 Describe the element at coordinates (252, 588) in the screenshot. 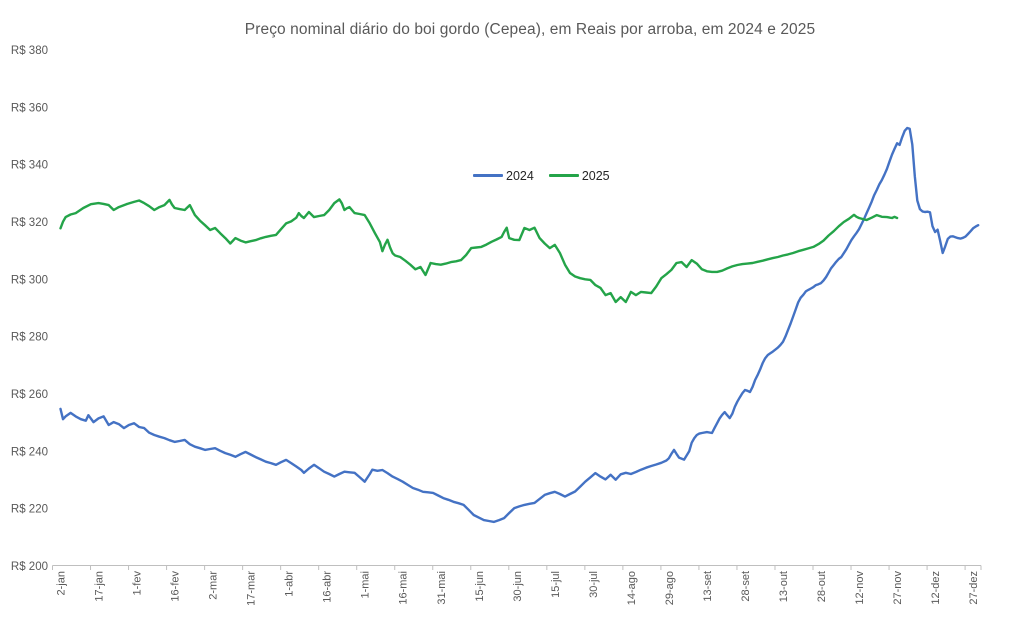

I see `x-axis-tick-label: 17-mar` at that location.